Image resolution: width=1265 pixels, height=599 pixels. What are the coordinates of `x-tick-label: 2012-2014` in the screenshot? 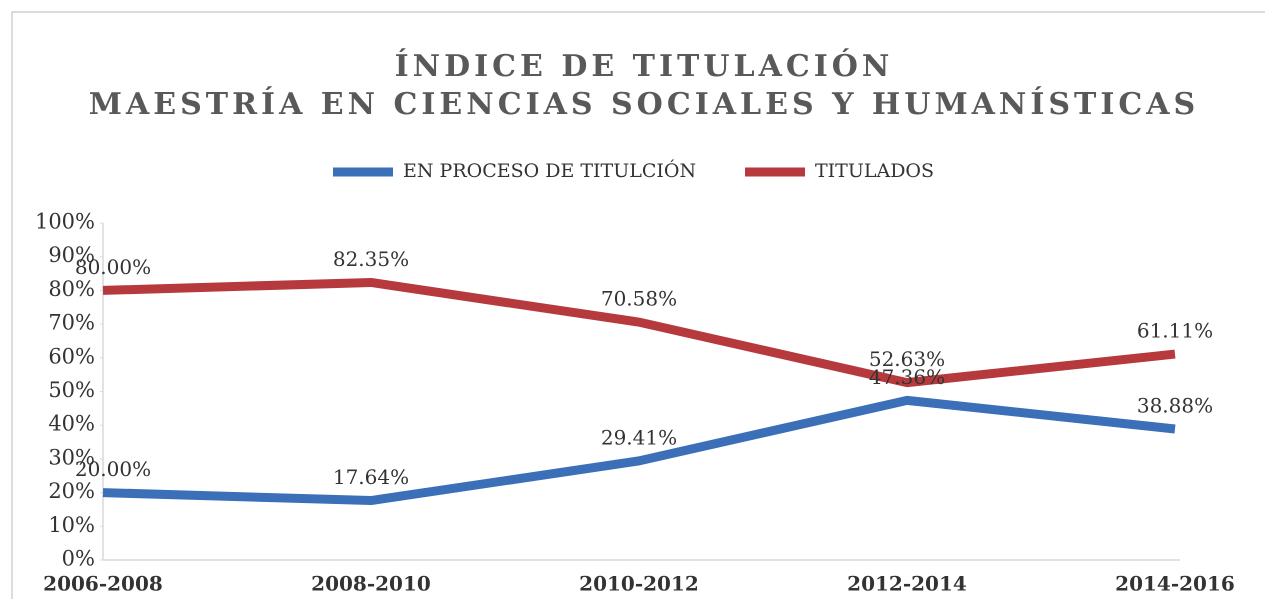 It's located at (907, 584).